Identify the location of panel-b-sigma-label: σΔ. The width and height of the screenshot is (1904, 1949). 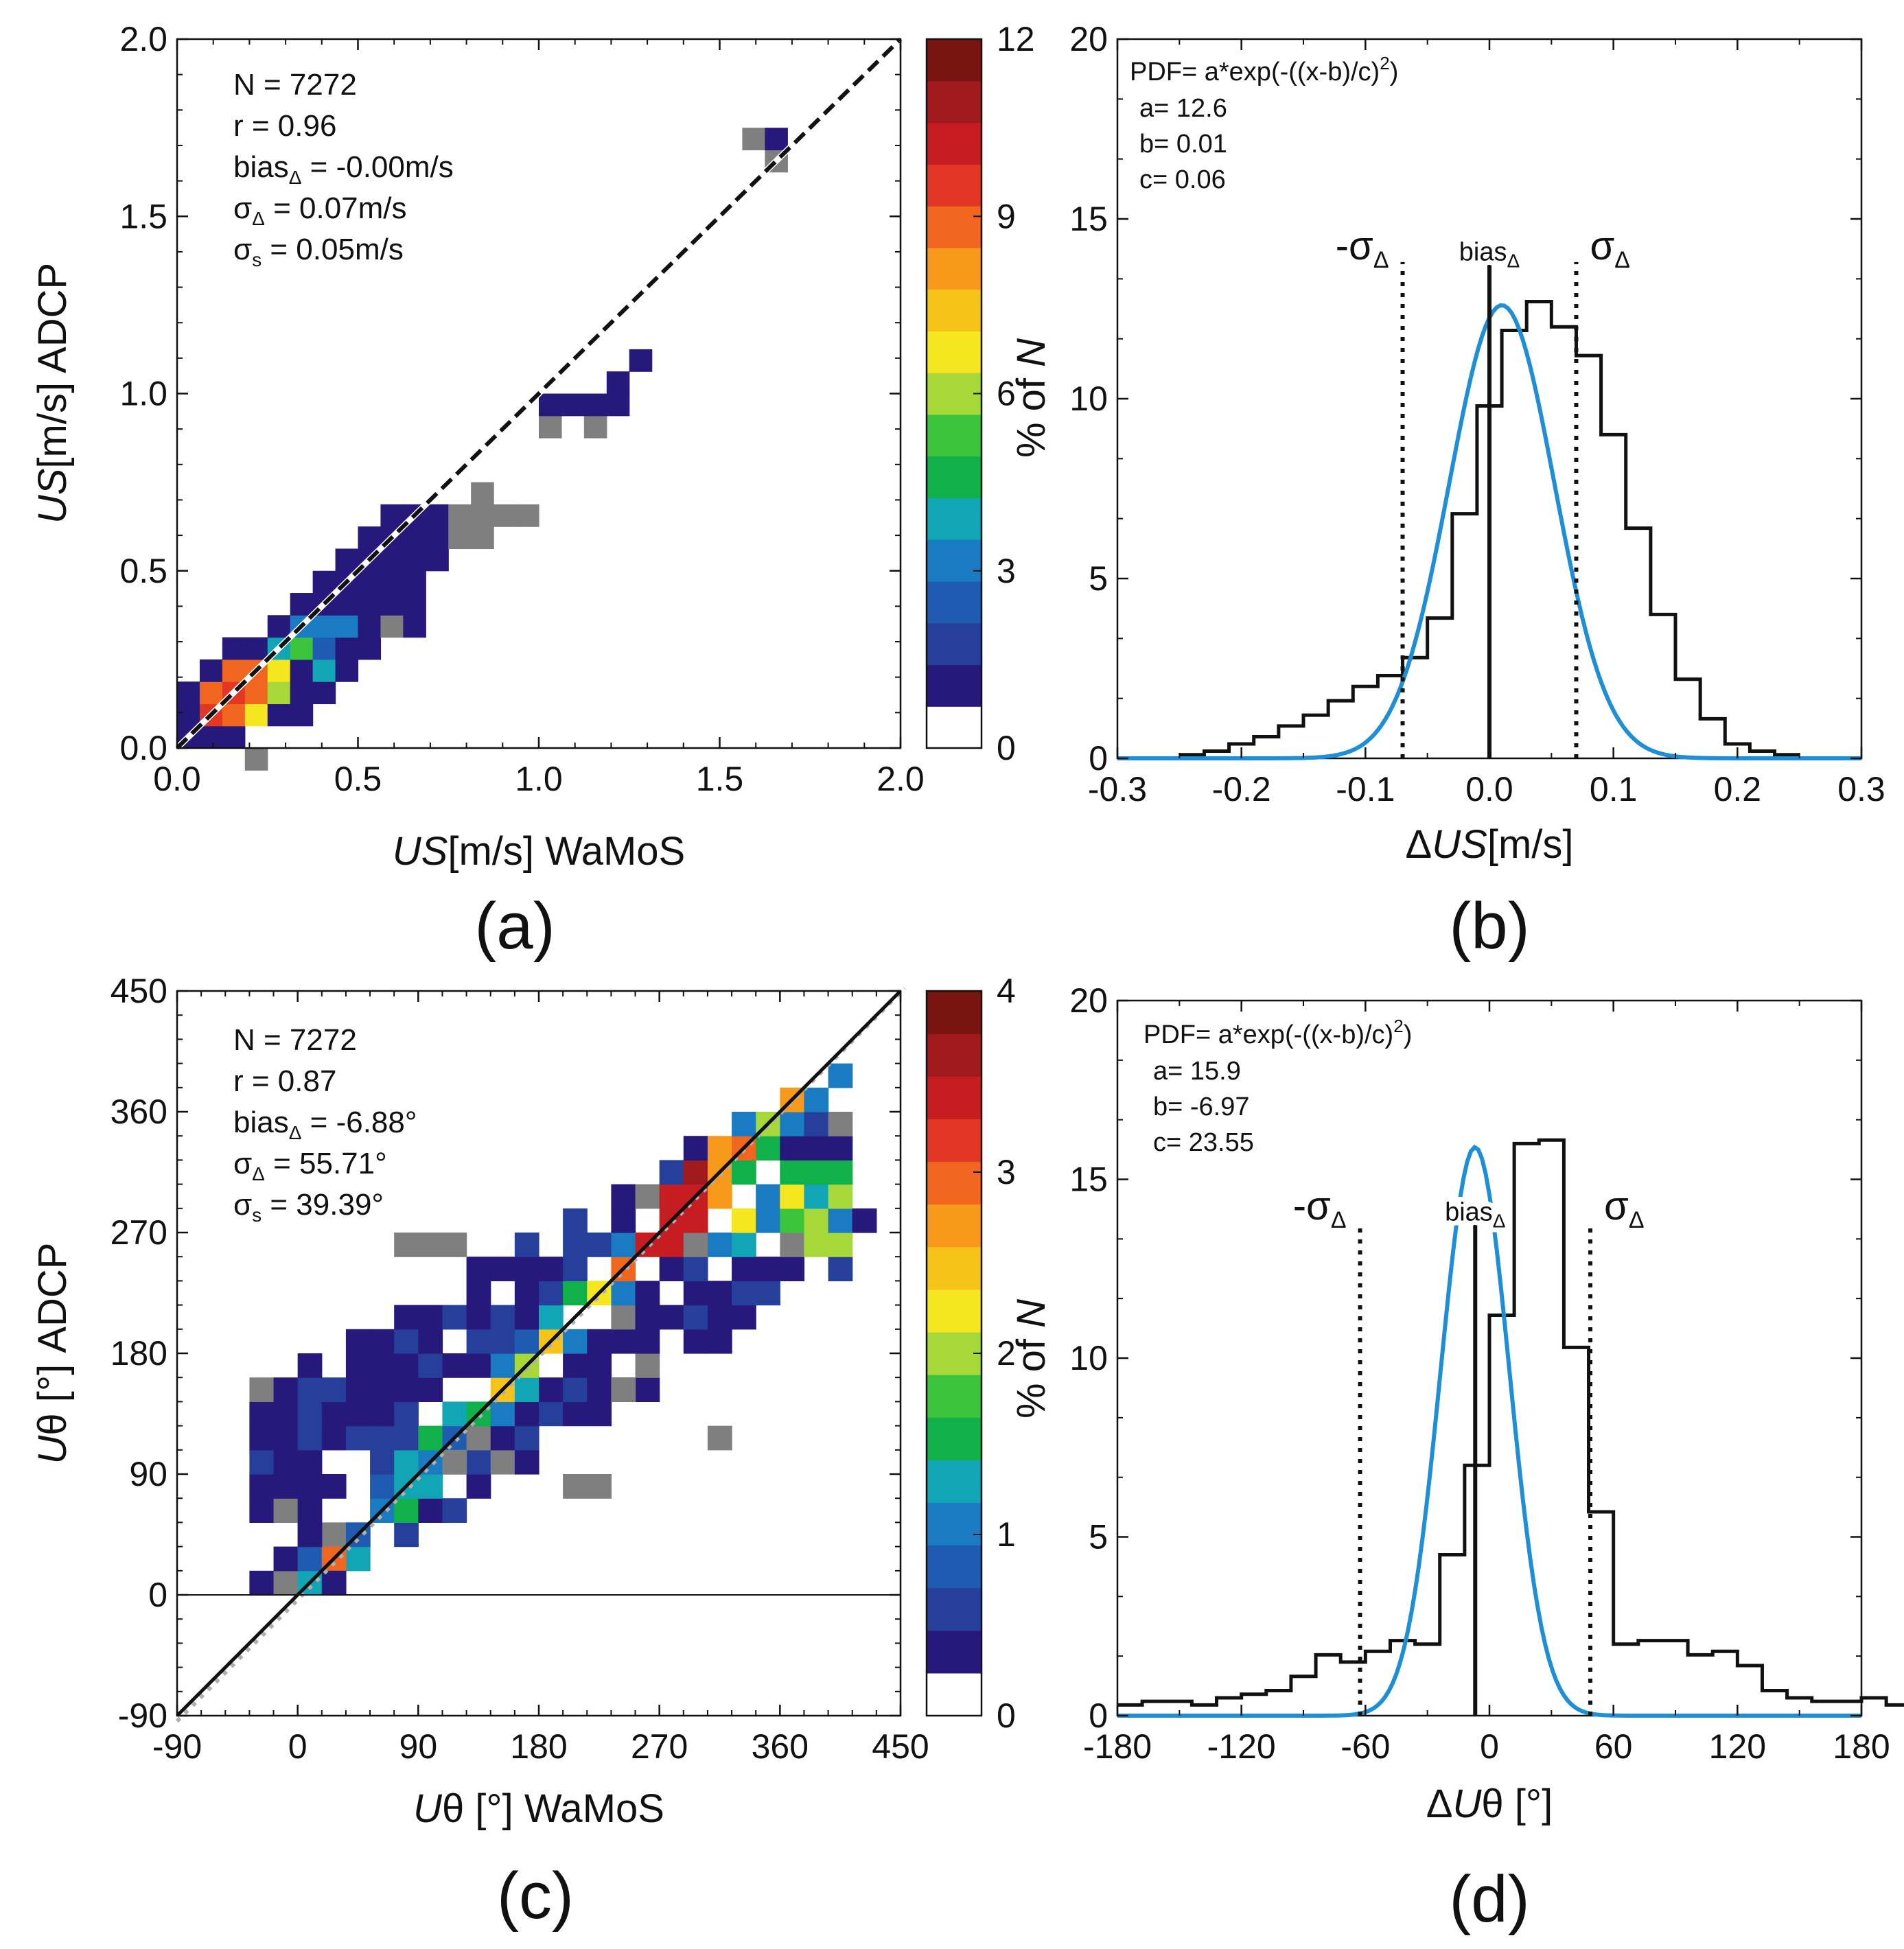
(1610, 248).